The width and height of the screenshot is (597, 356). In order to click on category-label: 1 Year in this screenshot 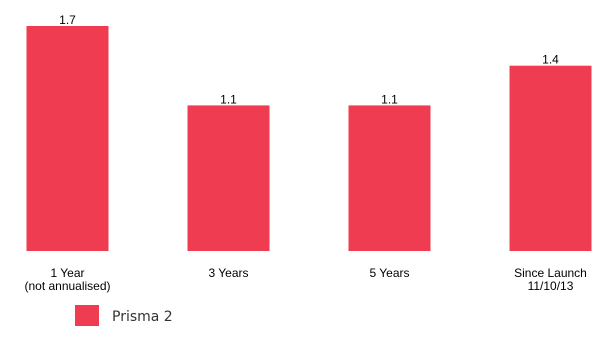, I will do `click(67, 273)`.